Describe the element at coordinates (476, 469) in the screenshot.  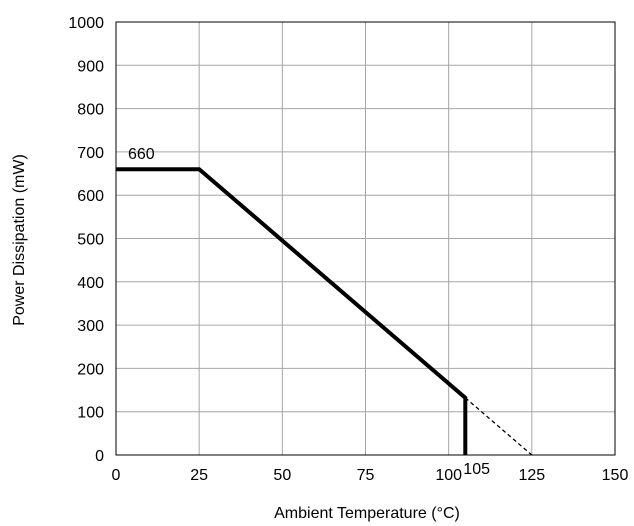
I see `annotation-label: 105` at that location.